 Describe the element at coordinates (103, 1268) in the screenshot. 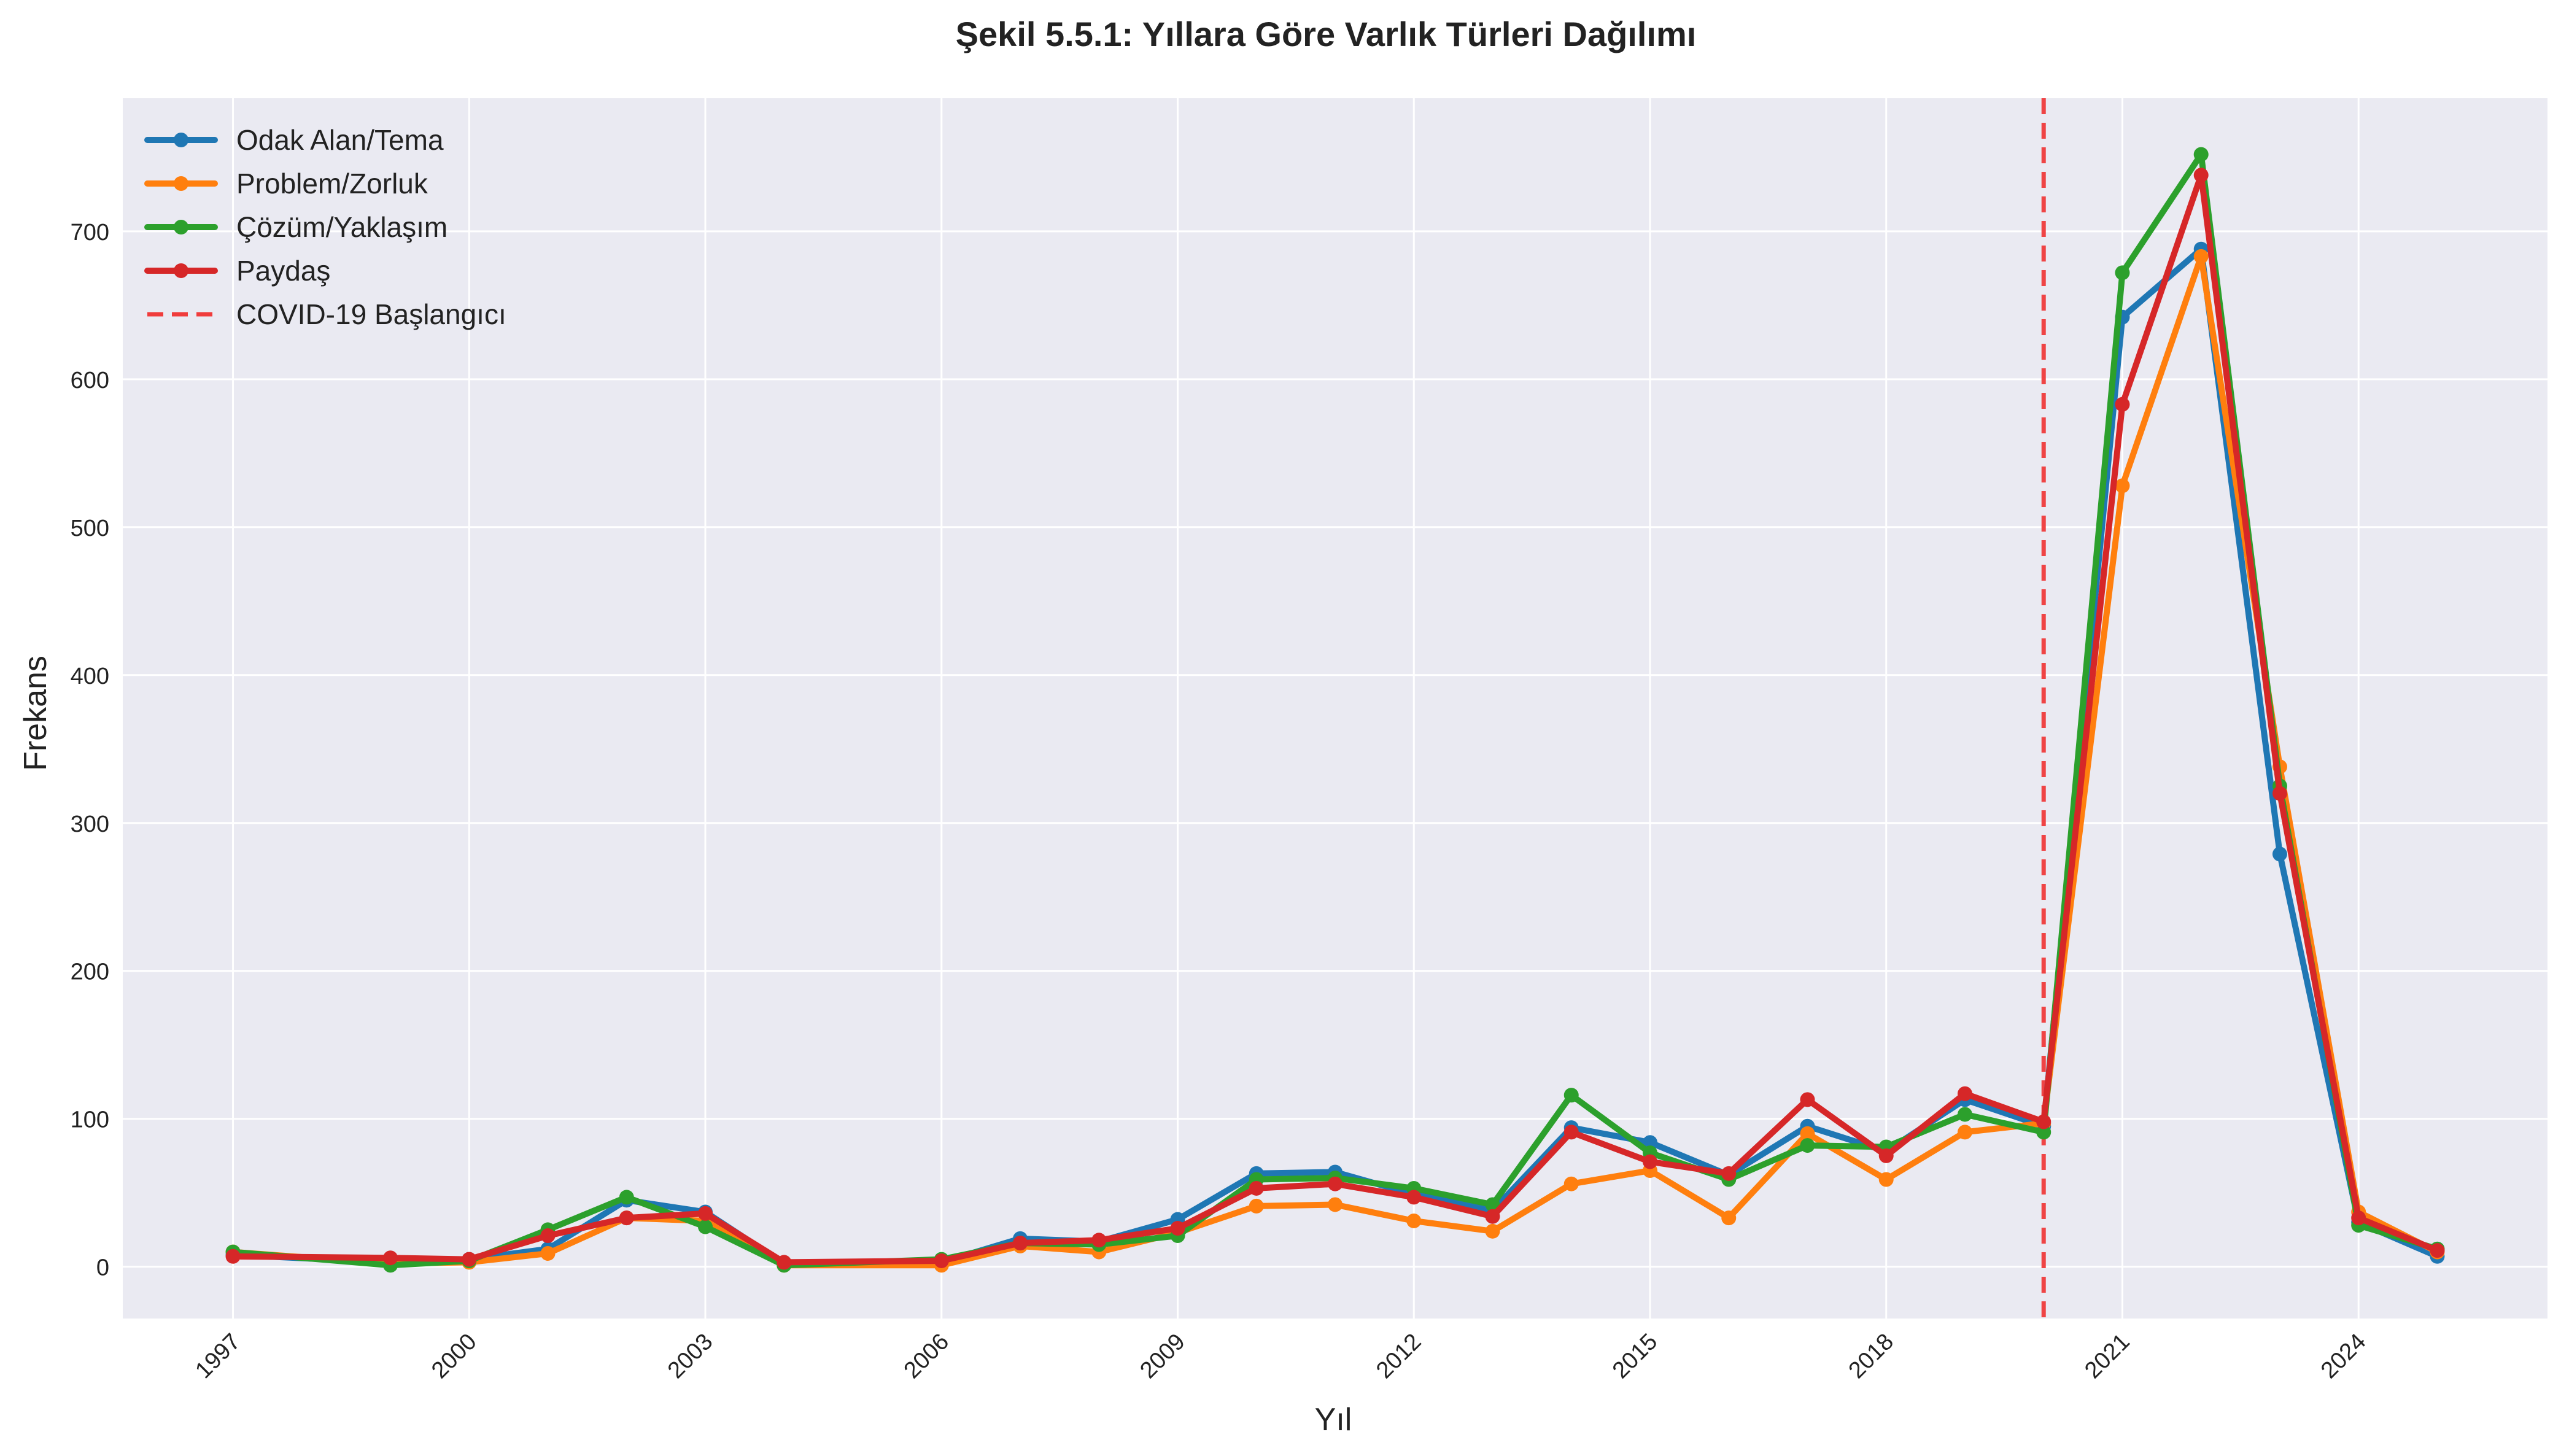

I see `y-tick-label: 0` at that location.